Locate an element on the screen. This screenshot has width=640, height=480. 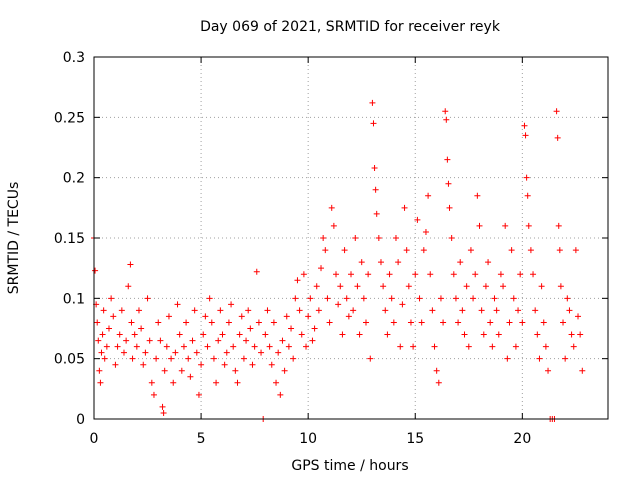
y-tick-label: 0.25 is located at coordinates (69, 118).